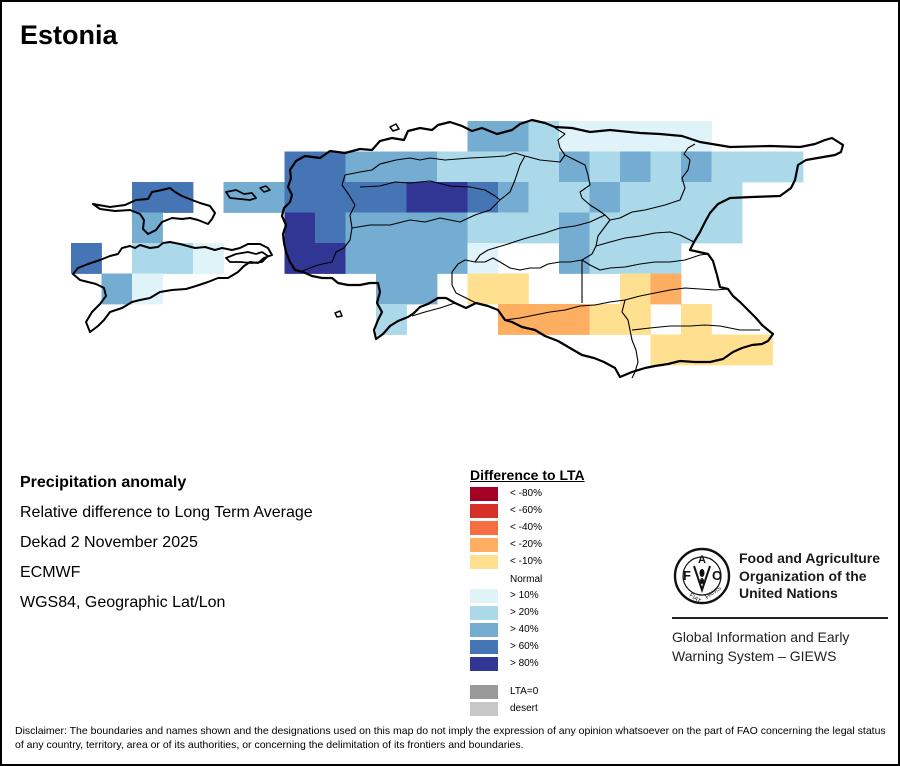 This screenshot has width=900, height=766. What do you see at coordinates (526, 493) in the screenshot?
I see `legend-label: < -80%` at bounding box center [526, 493].